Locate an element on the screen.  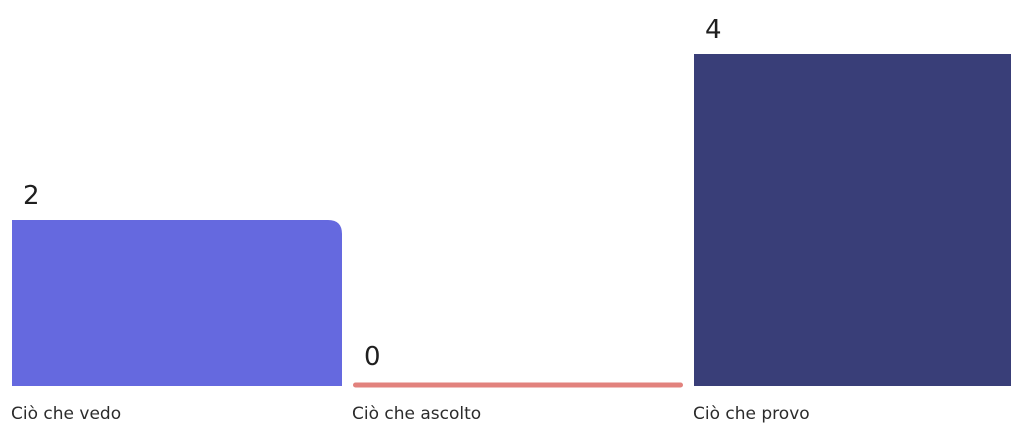
category-label-cio-che-provo: Ciò che provo is located at coordinates (751, 414).